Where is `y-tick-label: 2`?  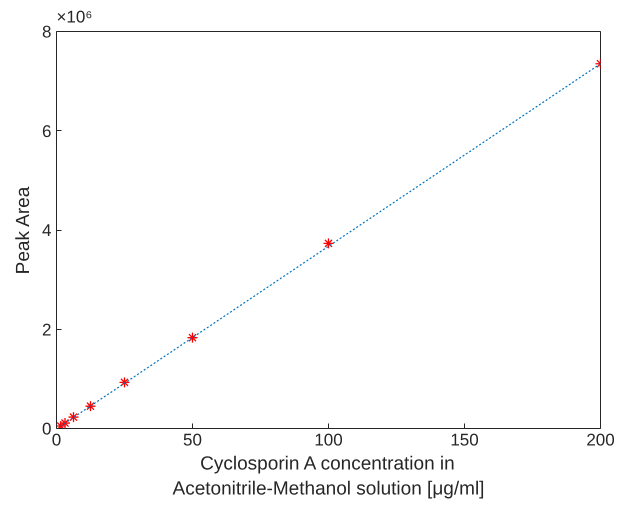 y-tick-label: 2 is located at coordinates (47, 330).